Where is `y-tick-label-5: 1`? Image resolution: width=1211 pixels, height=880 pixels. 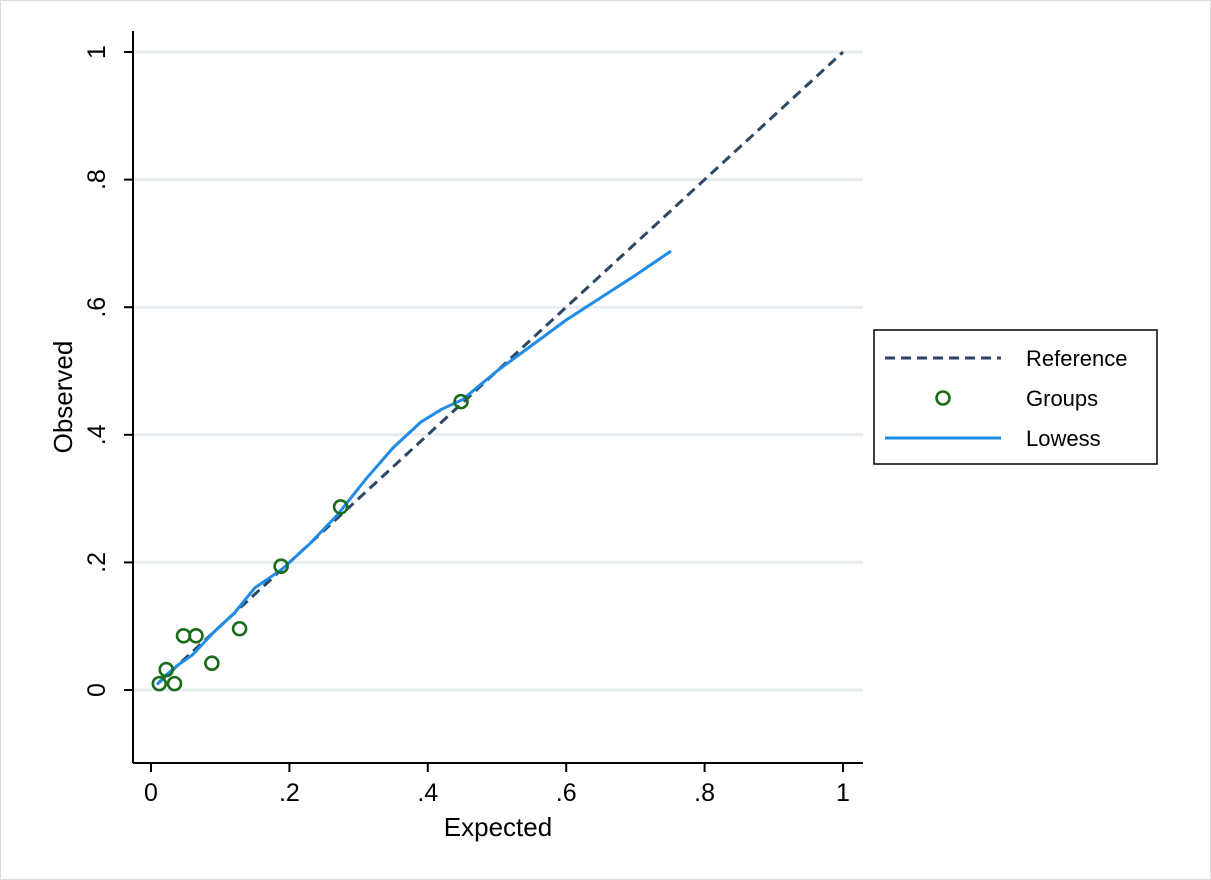 y-tick-label-5: 1 is located at coordinates (97, 52).